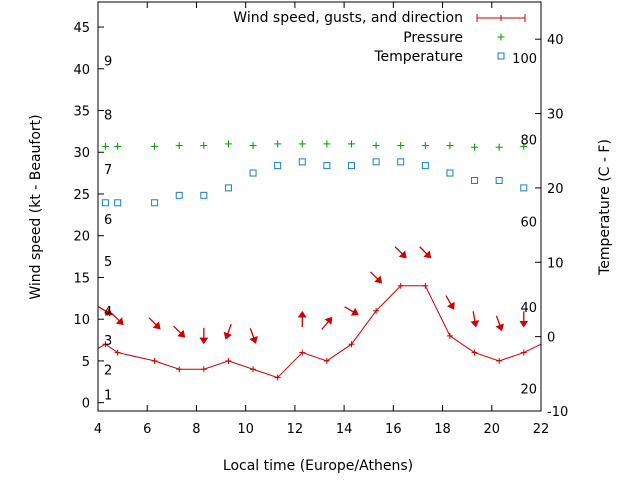  What do you see at coordinates (555, 115) in the screenshot?
I see `y2-tick-label: 30` at bounding box center [555, 115].